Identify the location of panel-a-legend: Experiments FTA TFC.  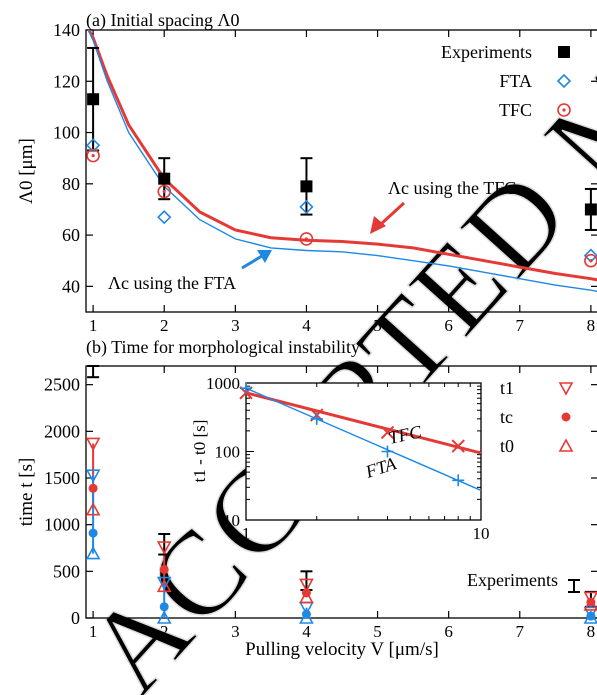
(506, 81).